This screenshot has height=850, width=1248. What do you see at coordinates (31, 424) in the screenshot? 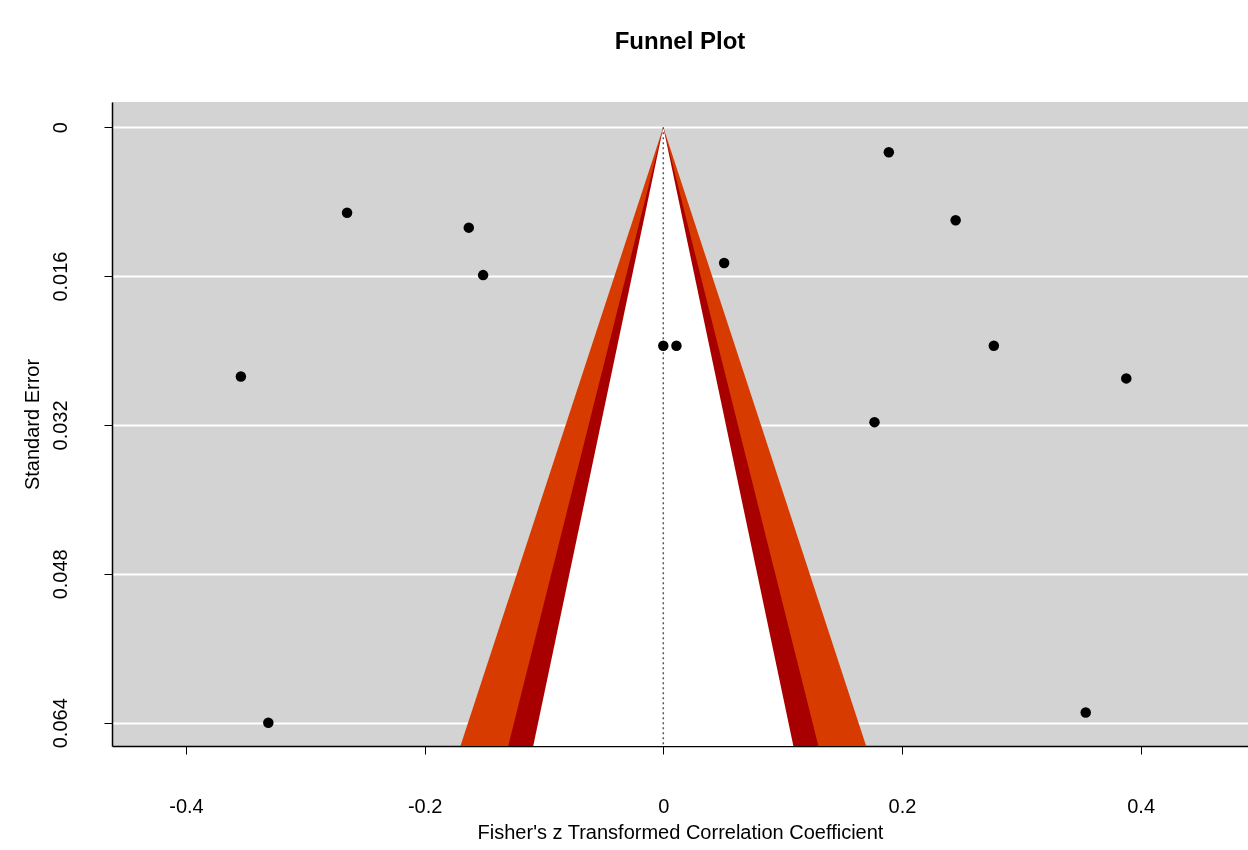
I see `y-axis-title: Standard Error` at bounding box center [31, 424].